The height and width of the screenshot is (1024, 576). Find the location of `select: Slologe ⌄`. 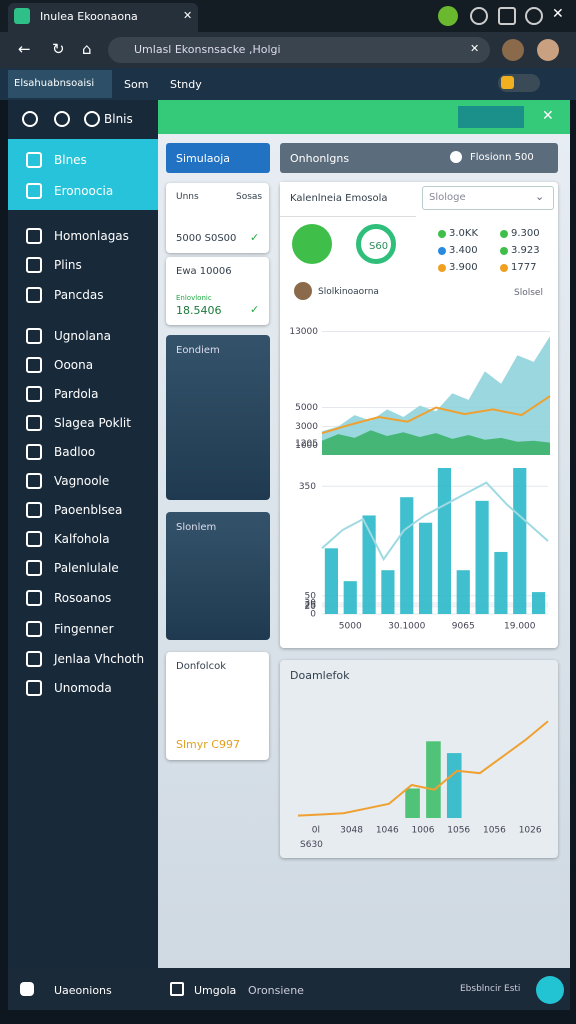

select: Slologe ⌄ is located at coordinates (488, 198).